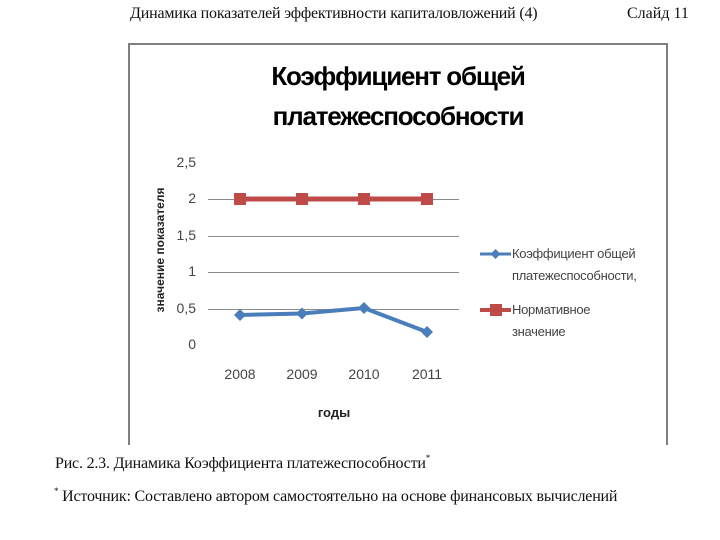  What do you see at coordinates (496, 310) in the screenshot?
I see `legend-square-icon` at bounding box center [496, 310].